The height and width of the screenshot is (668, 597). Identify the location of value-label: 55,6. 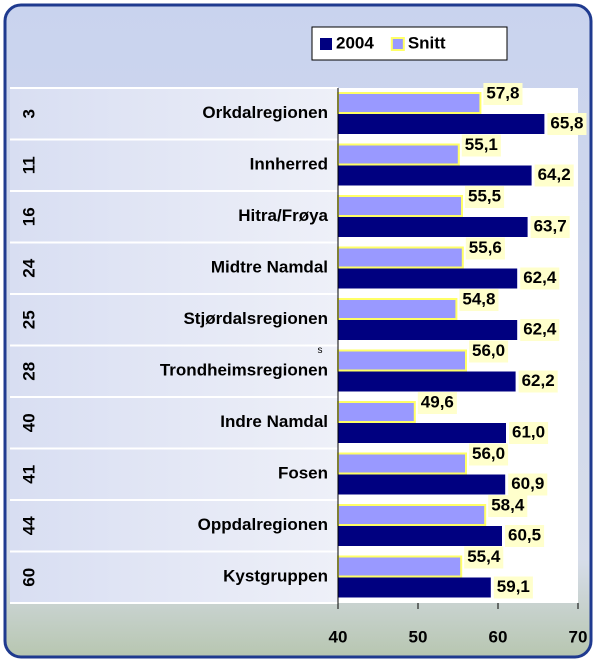
(485, 247).